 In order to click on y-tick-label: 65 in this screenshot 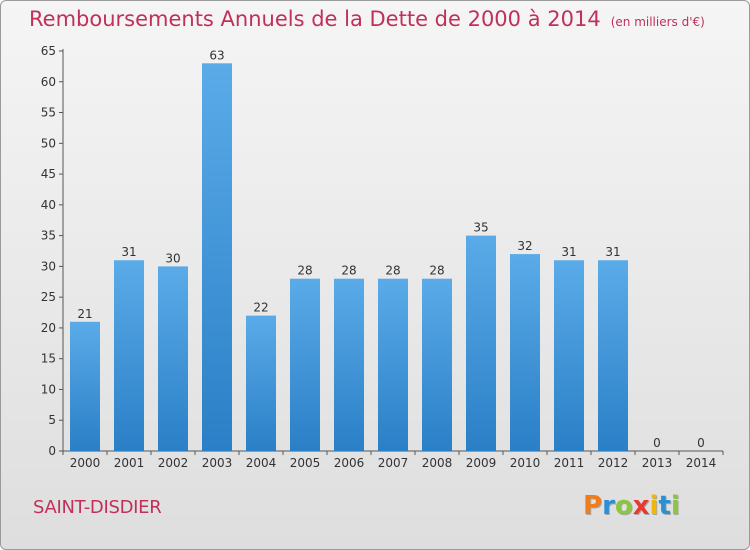, I will do `click(48, 51)`.